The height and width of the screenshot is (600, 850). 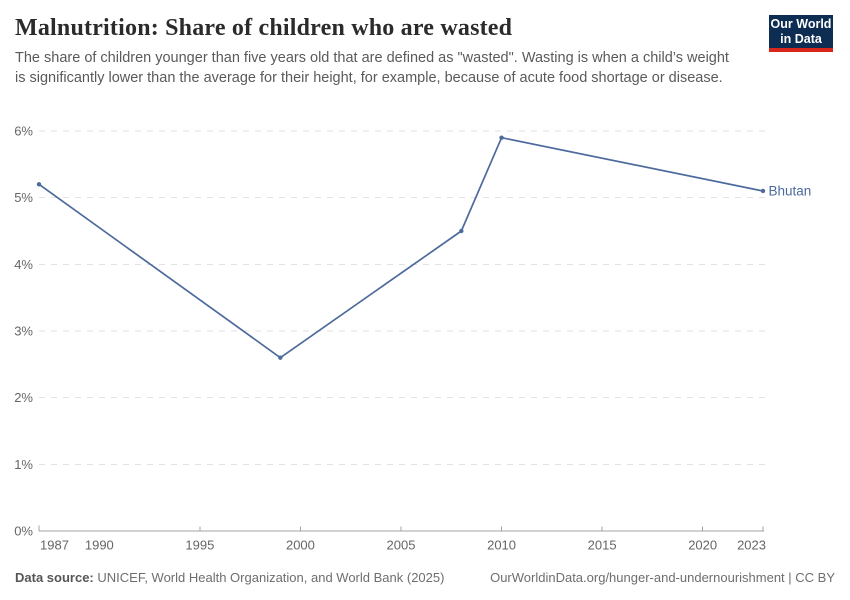 What do you see at coordinates (23, 264) in the screenshot?
I see `y-axis-label: 4%` at bounding box center [23, 264].